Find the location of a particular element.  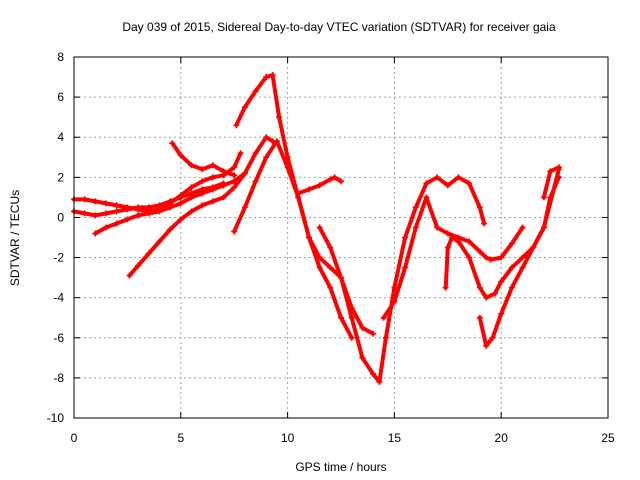

y-axis-label: SDTVAR / TECUs is located at coordinates (15, 238).